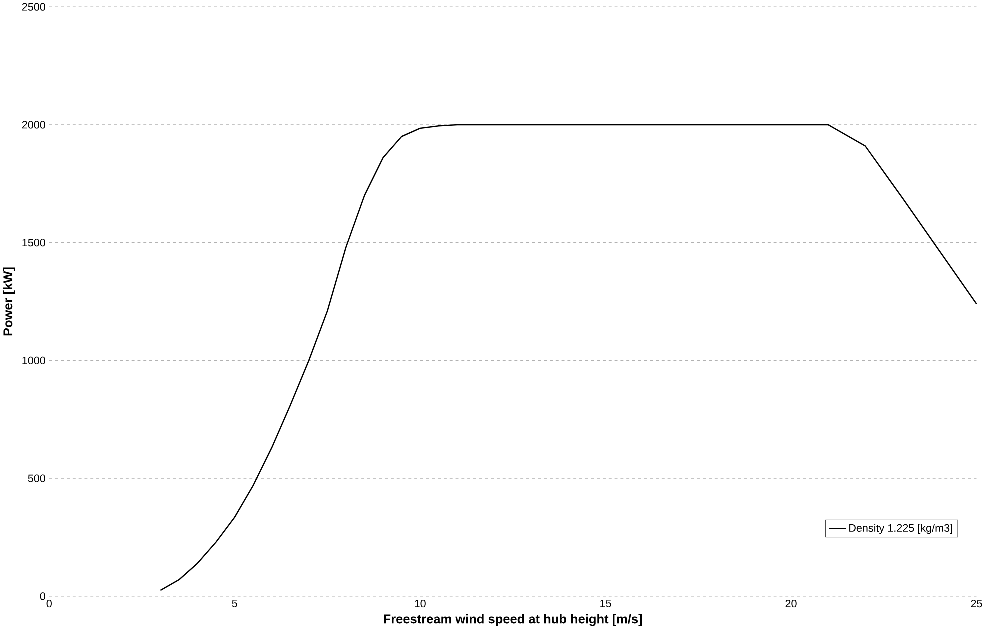 The height and width of the screenshot is (630, 986). What do you see at coordinates (37, 479) in the screenshot?
I see `y-tick-label: 500` at bounding box center [37, 479].